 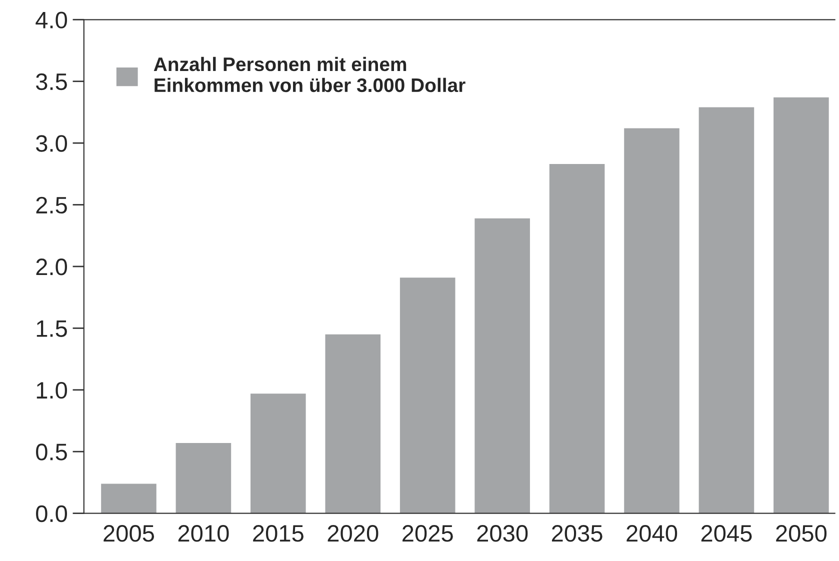 I want to click on legend-label: Anzahl Personen mit einem Einkommen von über 3.000 Dollar, so click(x=310, y=74).